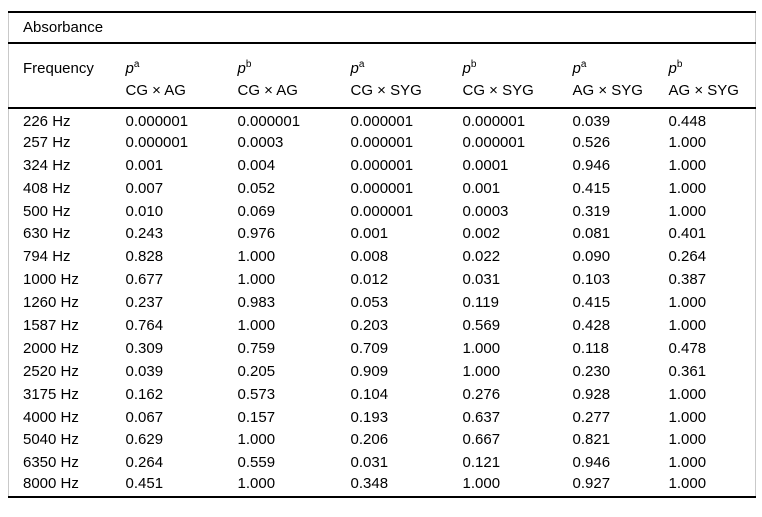 The height and width of the screenshot is (517, 762). Describe the element at coordinates (51, 371) in the screenshot. I see `frequency-cell: 2520 Hz` at that location.